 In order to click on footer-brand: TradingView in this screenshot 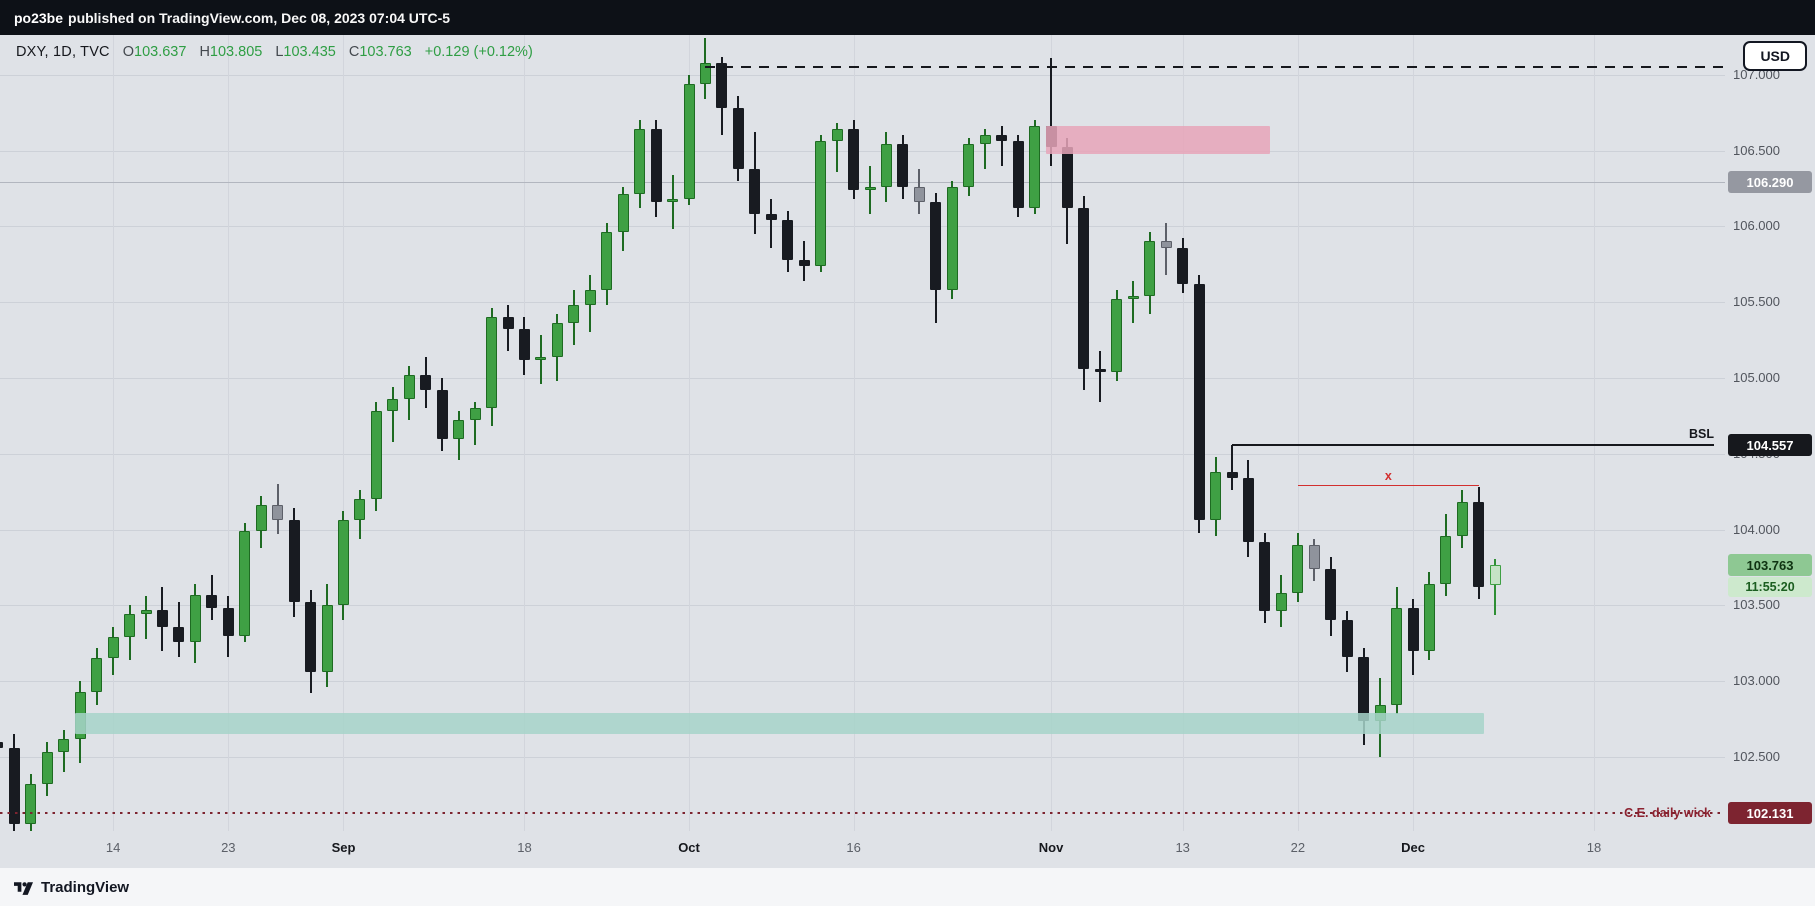, I will do `click(85, 887)`.